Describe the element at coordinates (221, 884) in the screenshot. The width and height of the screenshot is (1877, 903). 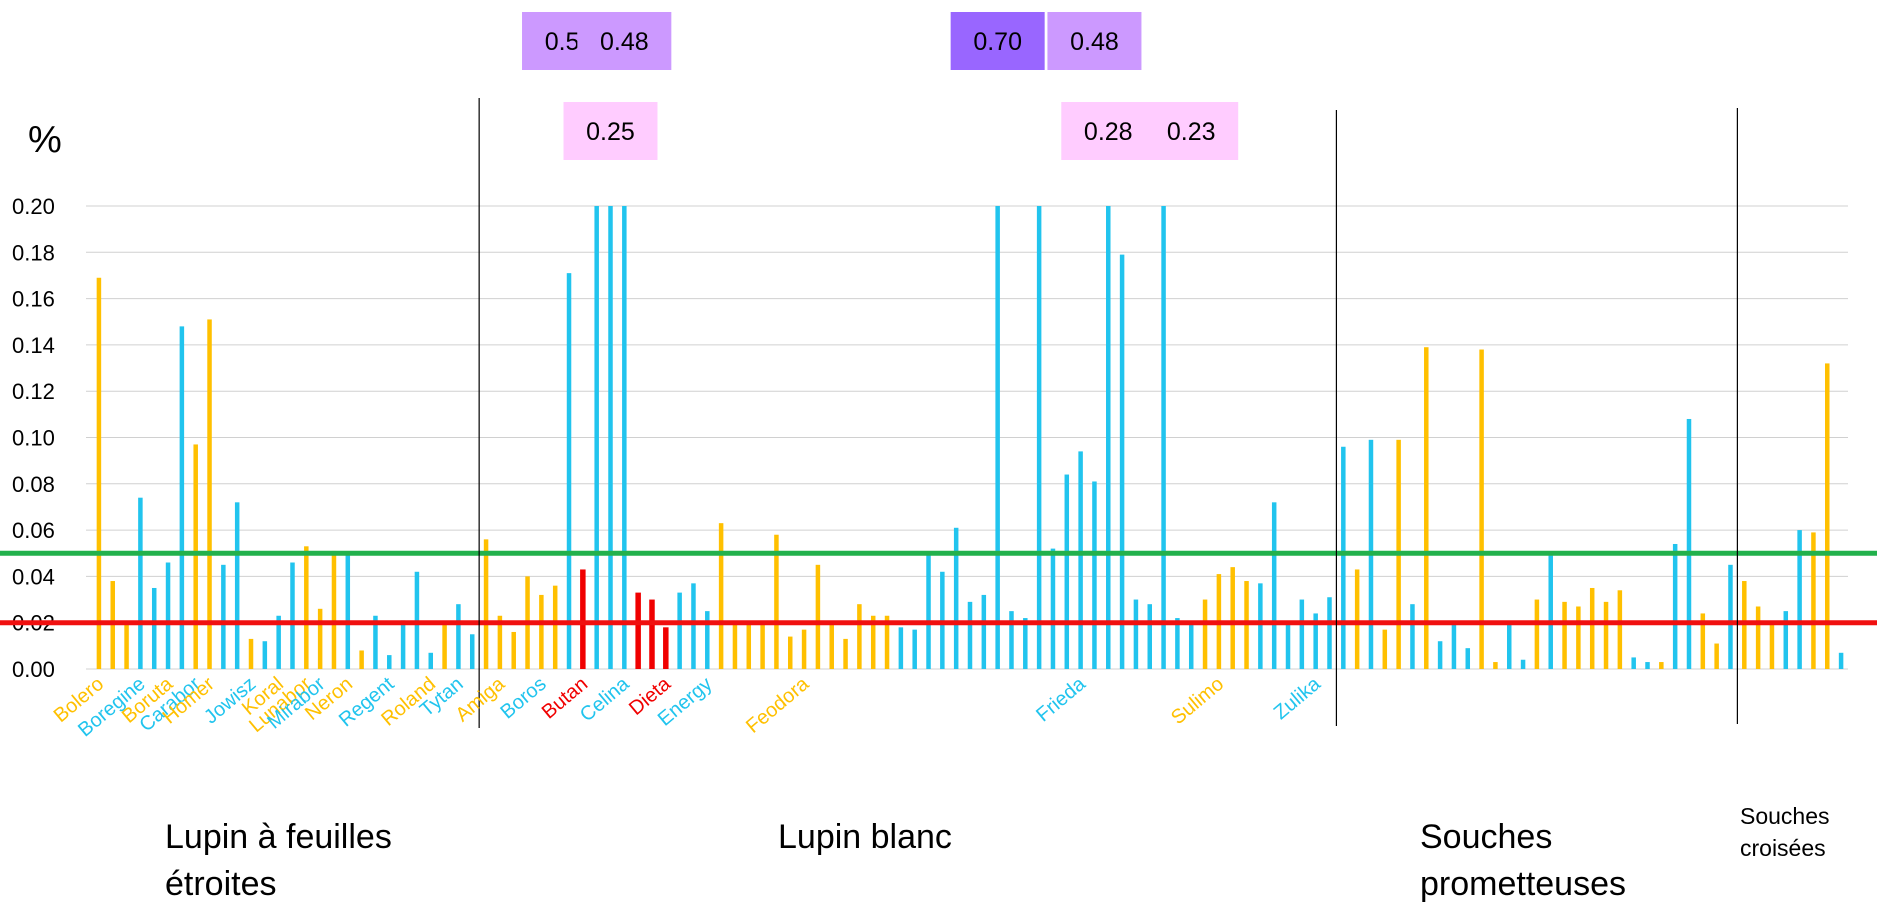
I see `group-label-line: étroites` at that location.